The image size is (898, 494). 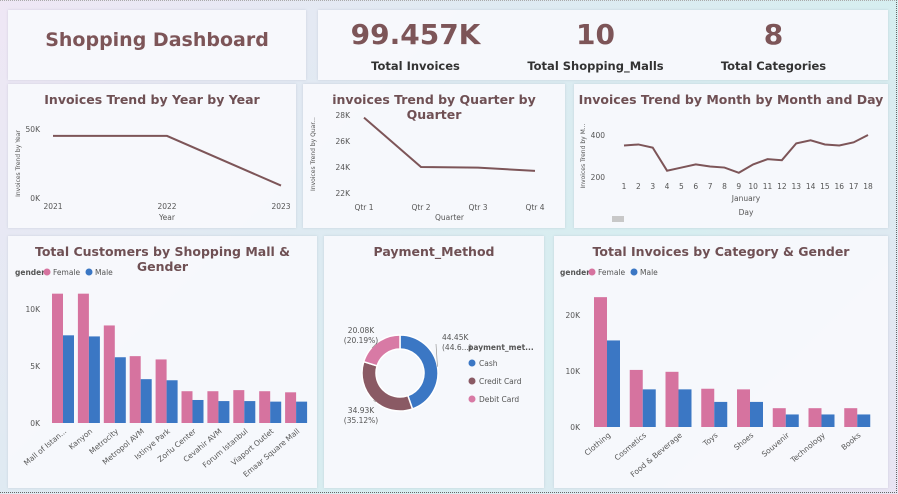 What do you see at coordinates (415, 66) in the screenshot?
I see `kpi-total-invoices-label: Total Invoices` at bounding box center [415, 66].